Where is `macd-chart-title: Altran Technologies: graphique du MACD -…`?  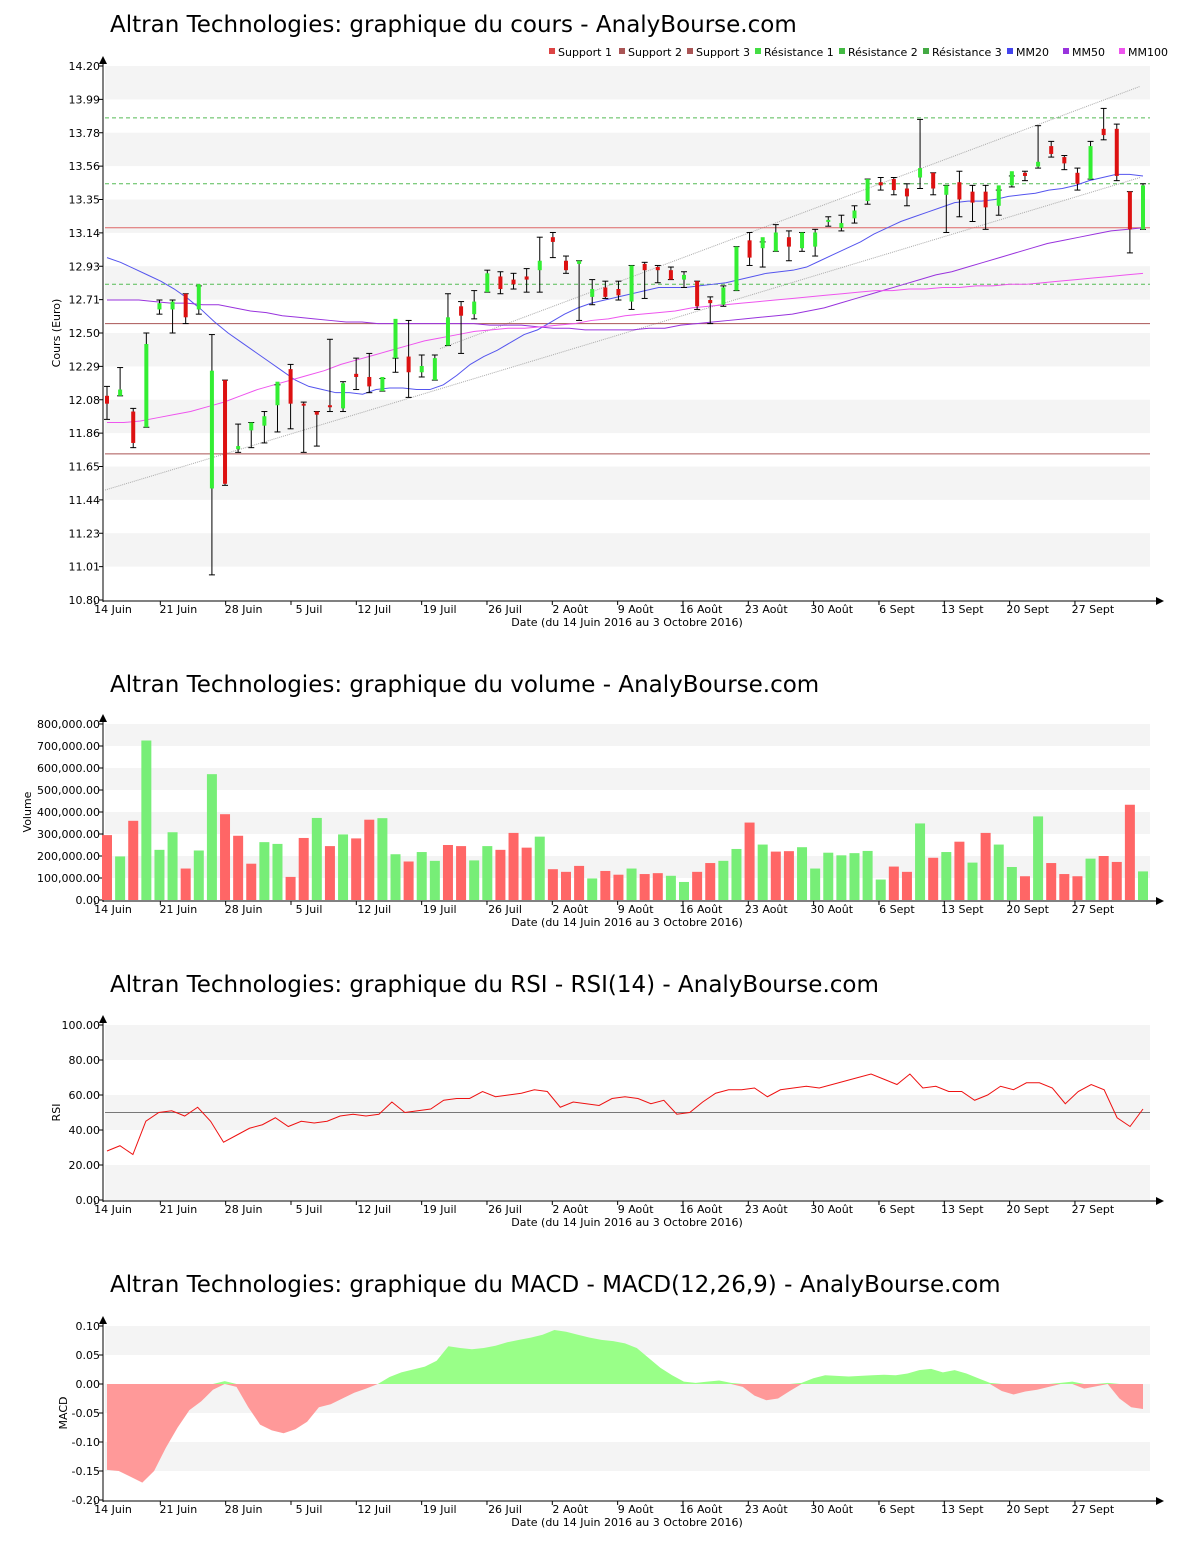 macd-chart-title: Altran Technologies: graphique du MACD -… is located at coordinates (555, 1285).